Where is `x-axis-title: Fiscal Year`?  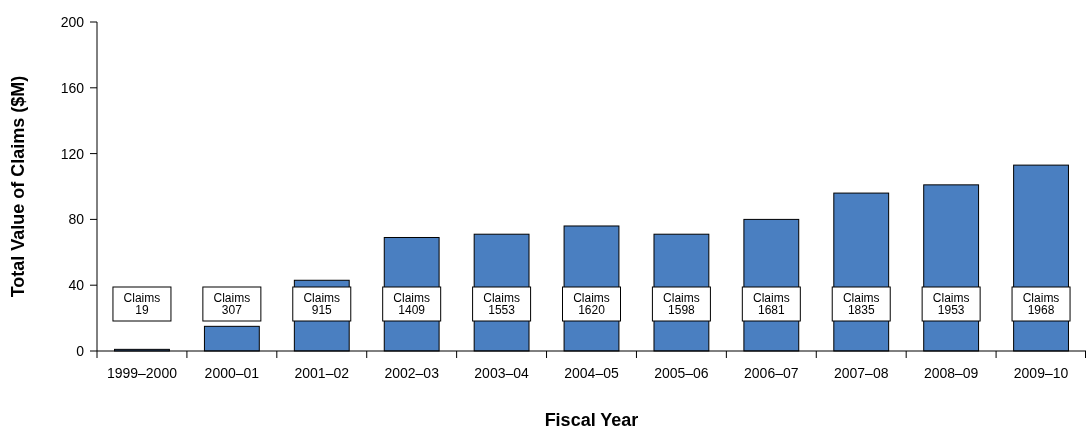 x-axis-title: Fiscal Year is located at coordinates (591, 420).